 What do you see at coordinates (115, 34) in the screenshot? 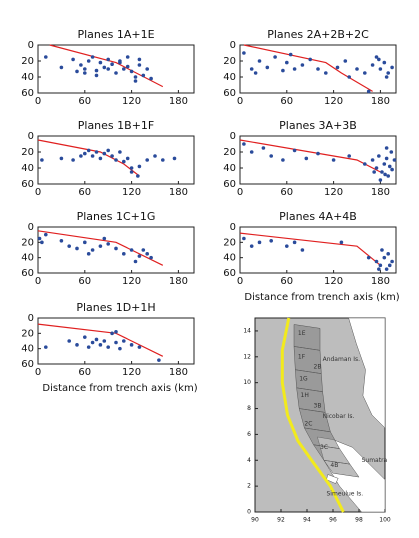
I see `chart-title: Planes 1A+1E` at bounding box center [115, 34].